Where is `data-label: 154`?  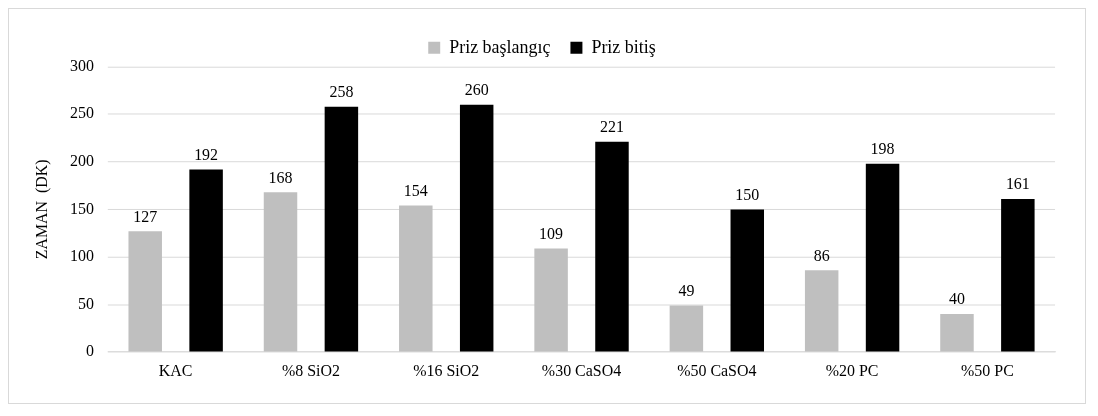 data-label: 154 is located at coordinates (415, 190).